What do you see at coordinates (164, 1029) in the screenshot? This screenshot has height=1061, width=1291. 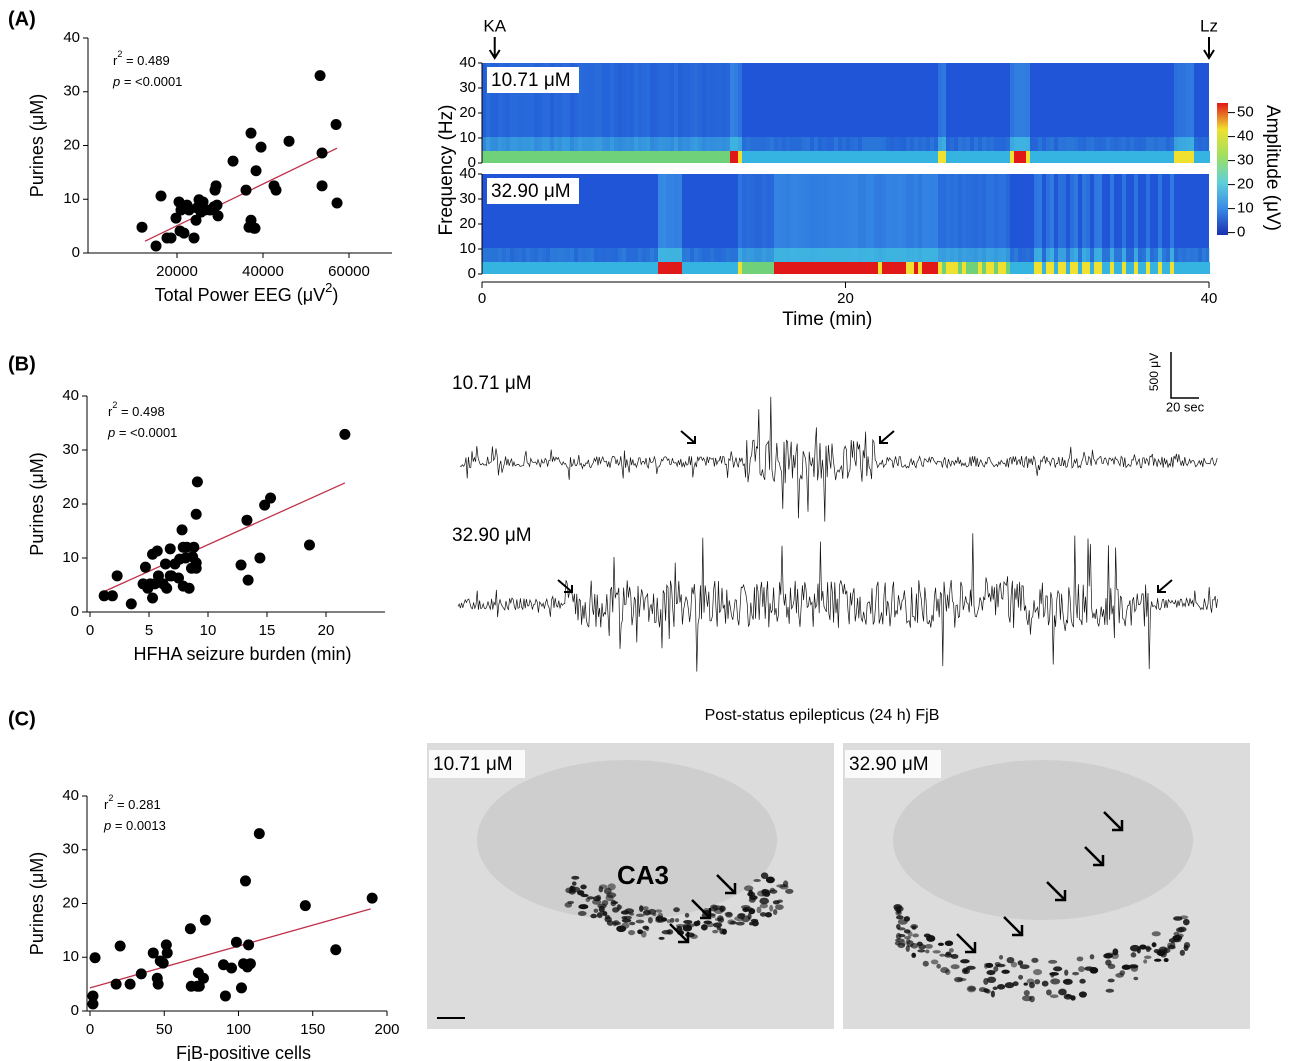 I see `x-tick-label: 50` at bounding box center [164, 1029].